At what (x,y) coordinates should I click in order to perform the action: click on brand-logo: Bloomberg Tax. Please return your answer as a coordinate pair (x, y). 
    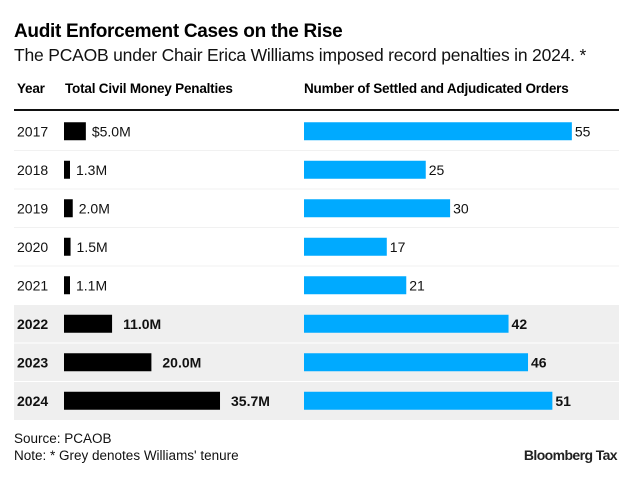
    Looking at the image, I should click on (570, 455).